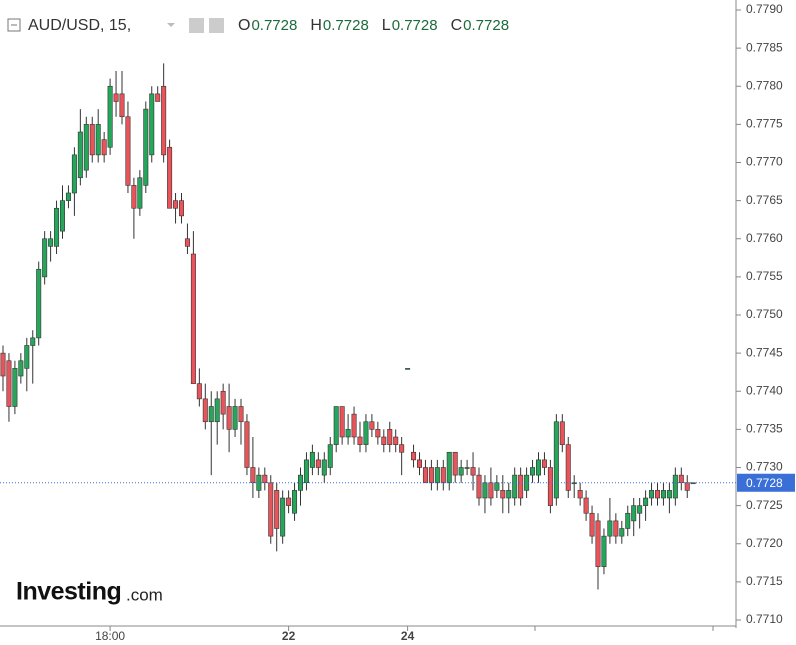 This screenshot has height=645, width=796. Describe the element at coordinates (196, 25) in the screenshot. I see `eye-icon` at that location.